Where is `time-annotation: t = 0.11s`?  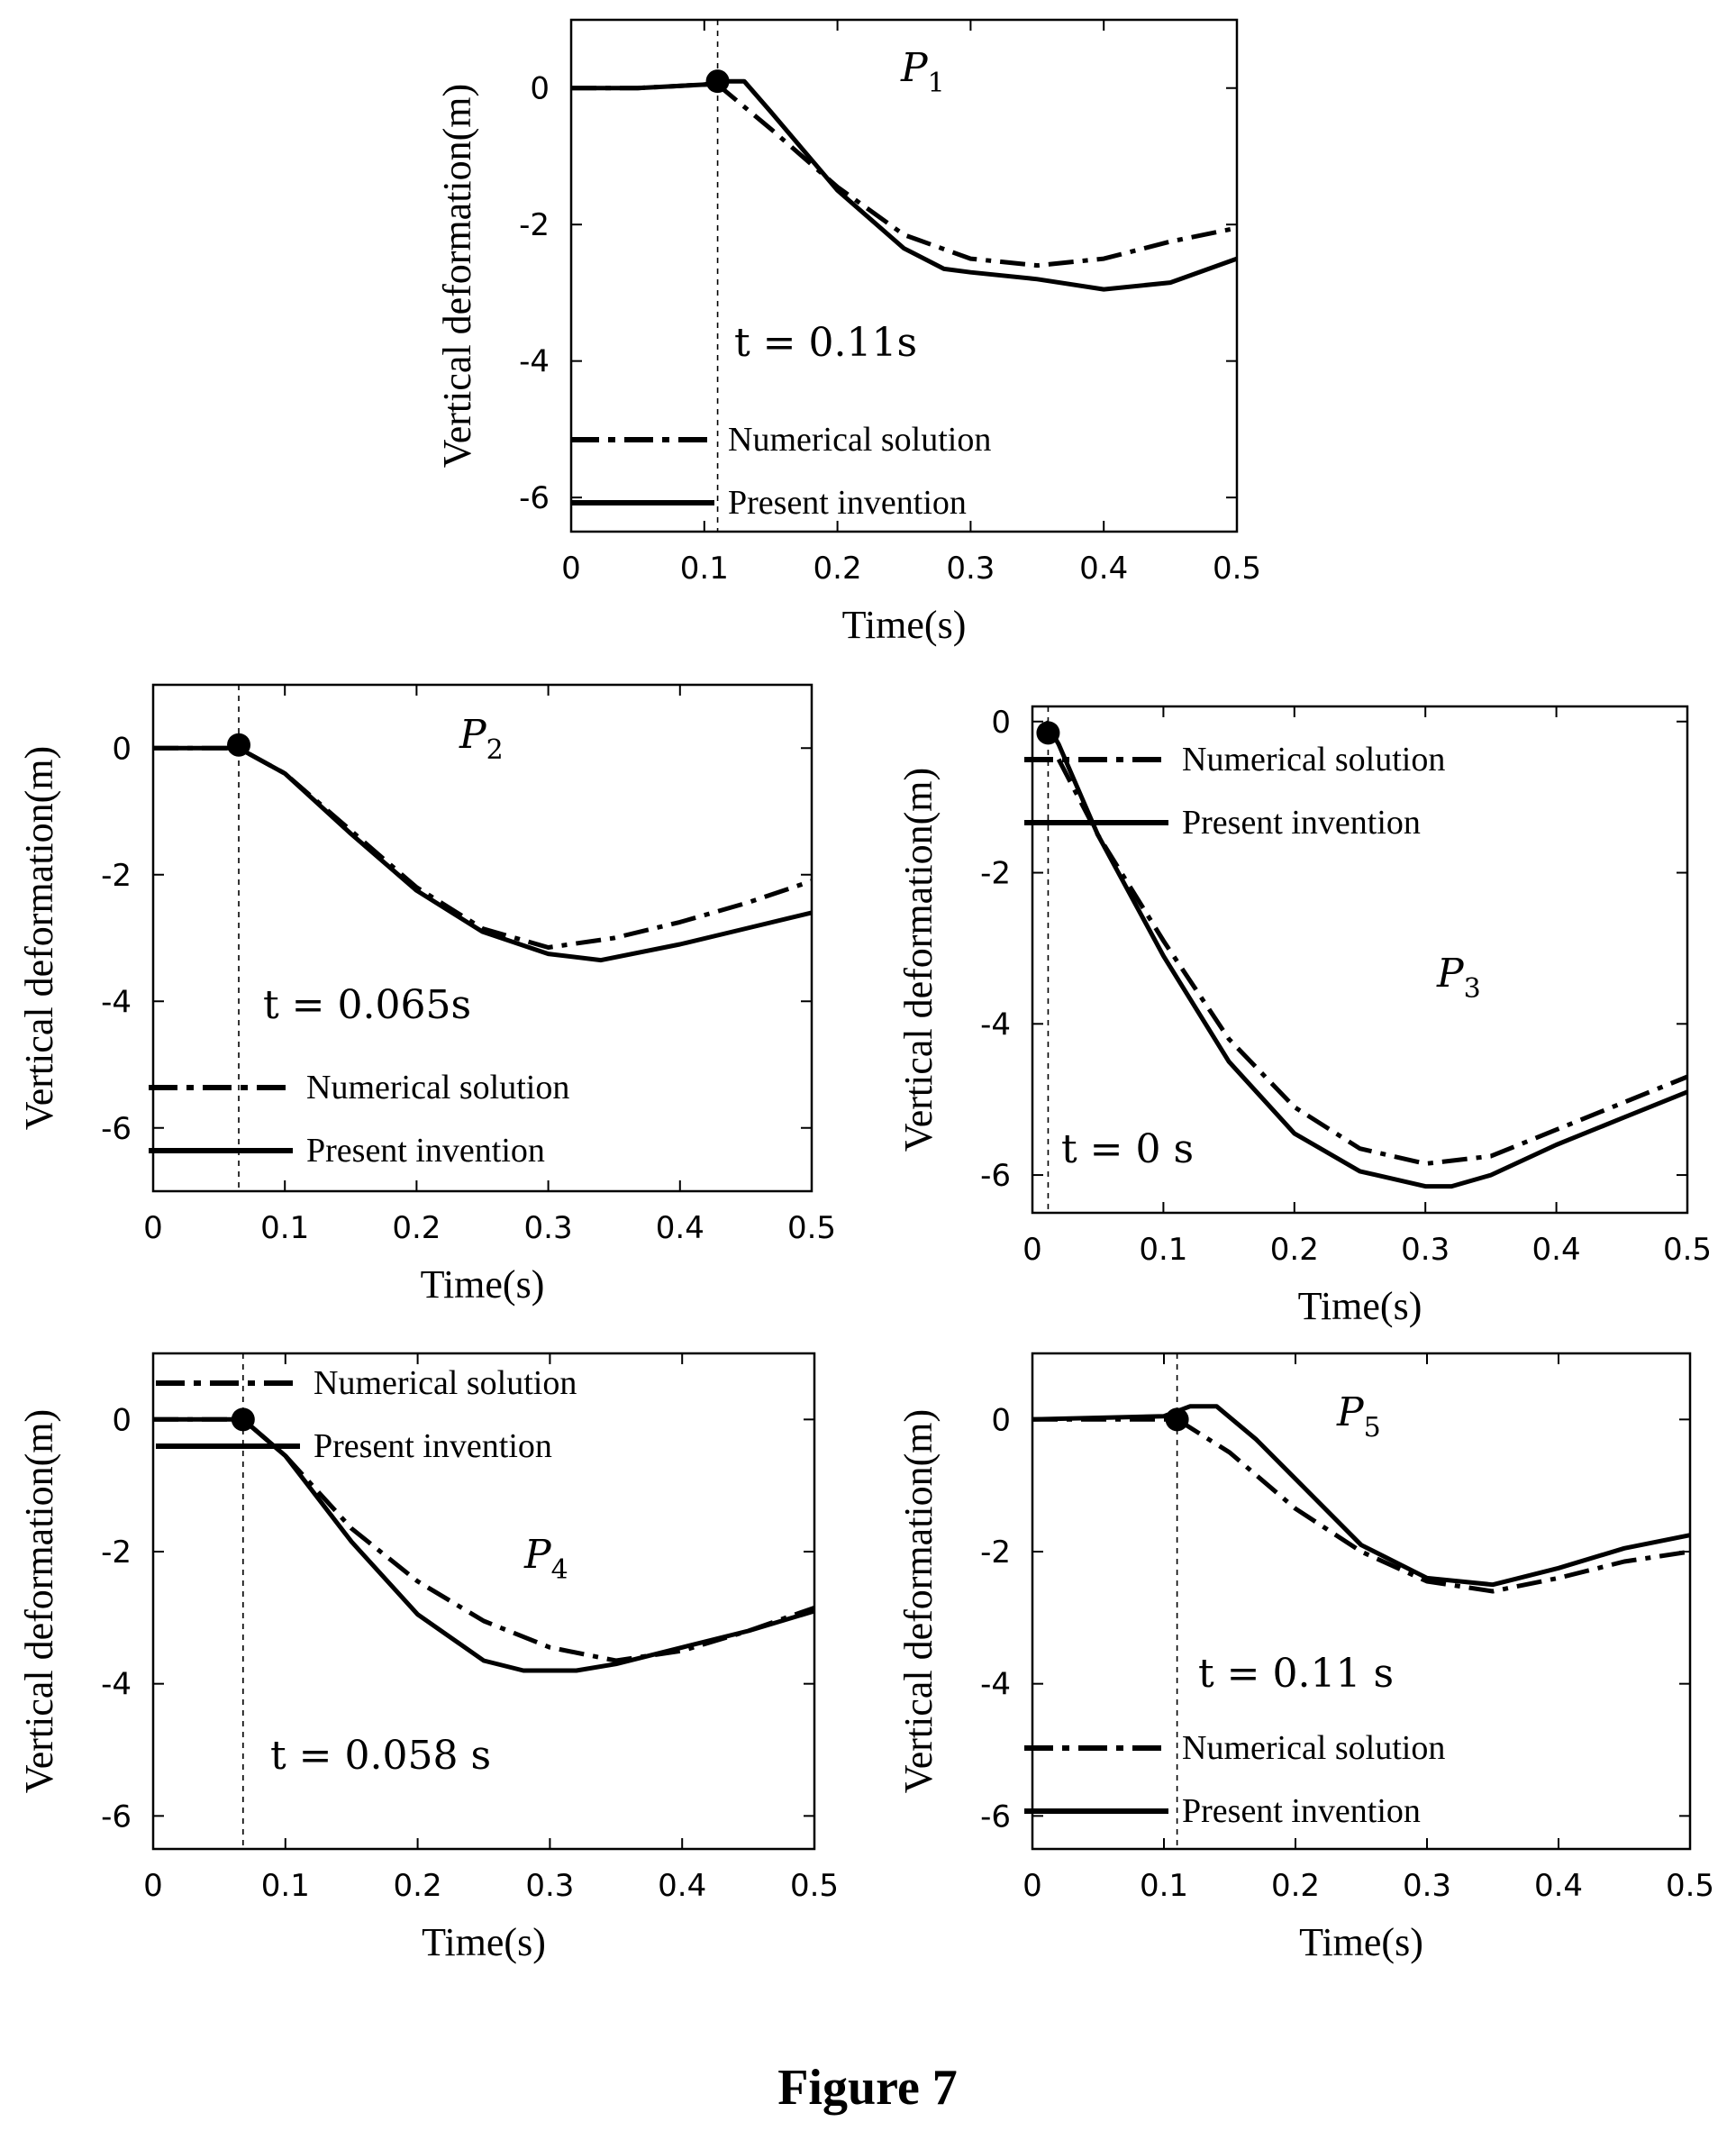 time-annotation: t = 0.11s is located at coordinates (825, 343).